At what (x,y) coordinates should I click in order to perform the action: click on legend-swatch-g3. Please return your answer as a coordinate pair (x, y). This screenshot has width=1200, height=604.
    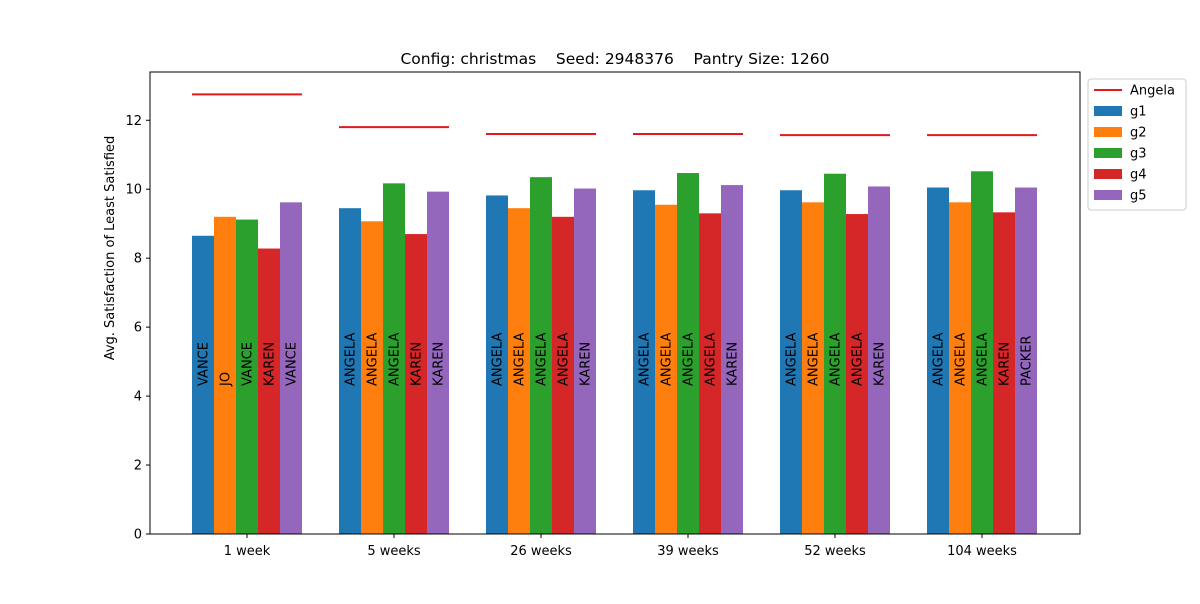
    Looking at the image, I should click on (1108, 153).